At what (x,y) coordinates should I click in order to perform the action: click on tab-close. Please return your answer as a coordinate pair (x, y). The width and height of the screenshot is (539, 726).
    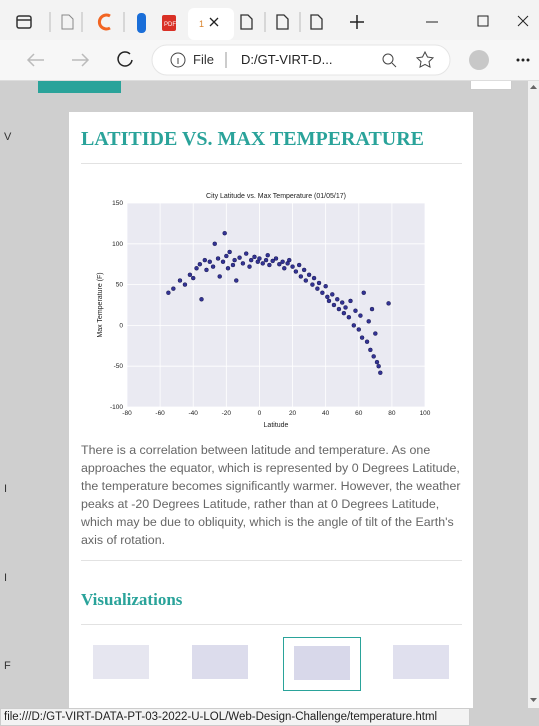
    Looking at the image, I should click on (214, 22).